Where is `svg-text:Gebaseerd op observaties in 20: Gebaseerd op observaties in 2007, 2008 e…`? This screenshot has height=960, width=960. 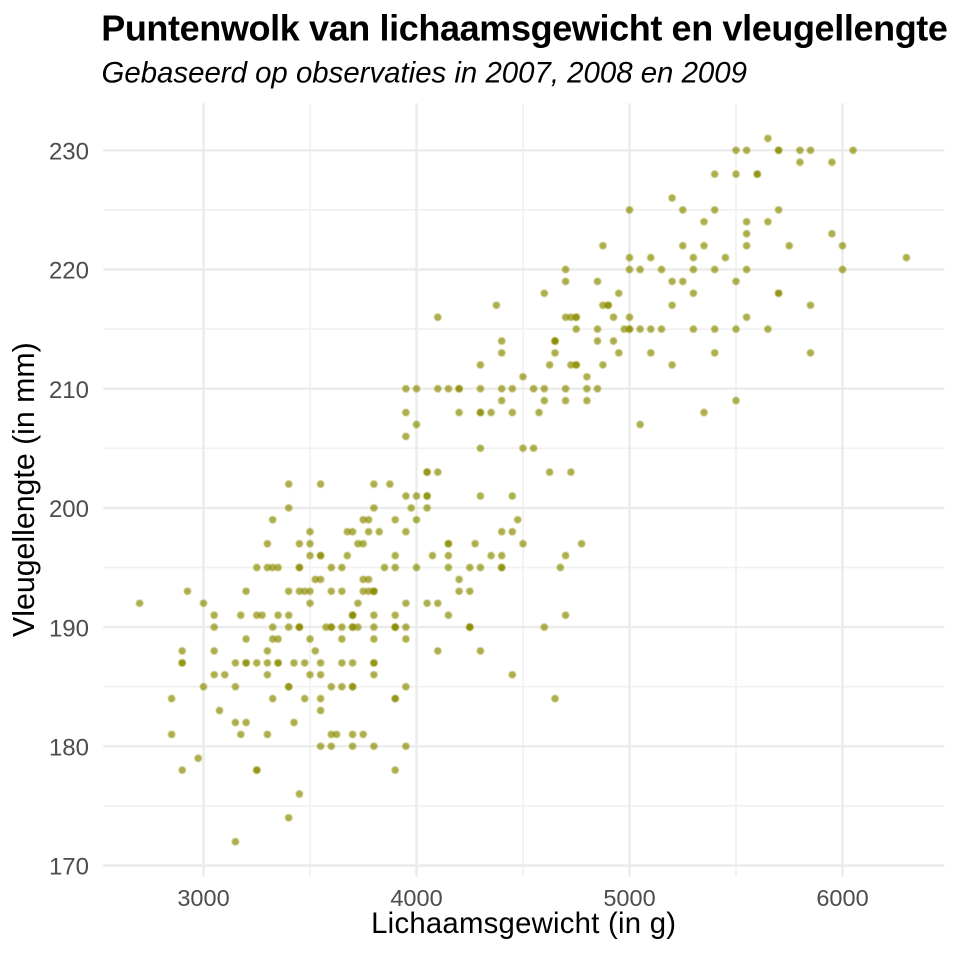
svg-text:Gebaseerd op observaties in 20: Gebaseerd op observaties in 2007, 2008 e… is located at coordinates (424, 73).